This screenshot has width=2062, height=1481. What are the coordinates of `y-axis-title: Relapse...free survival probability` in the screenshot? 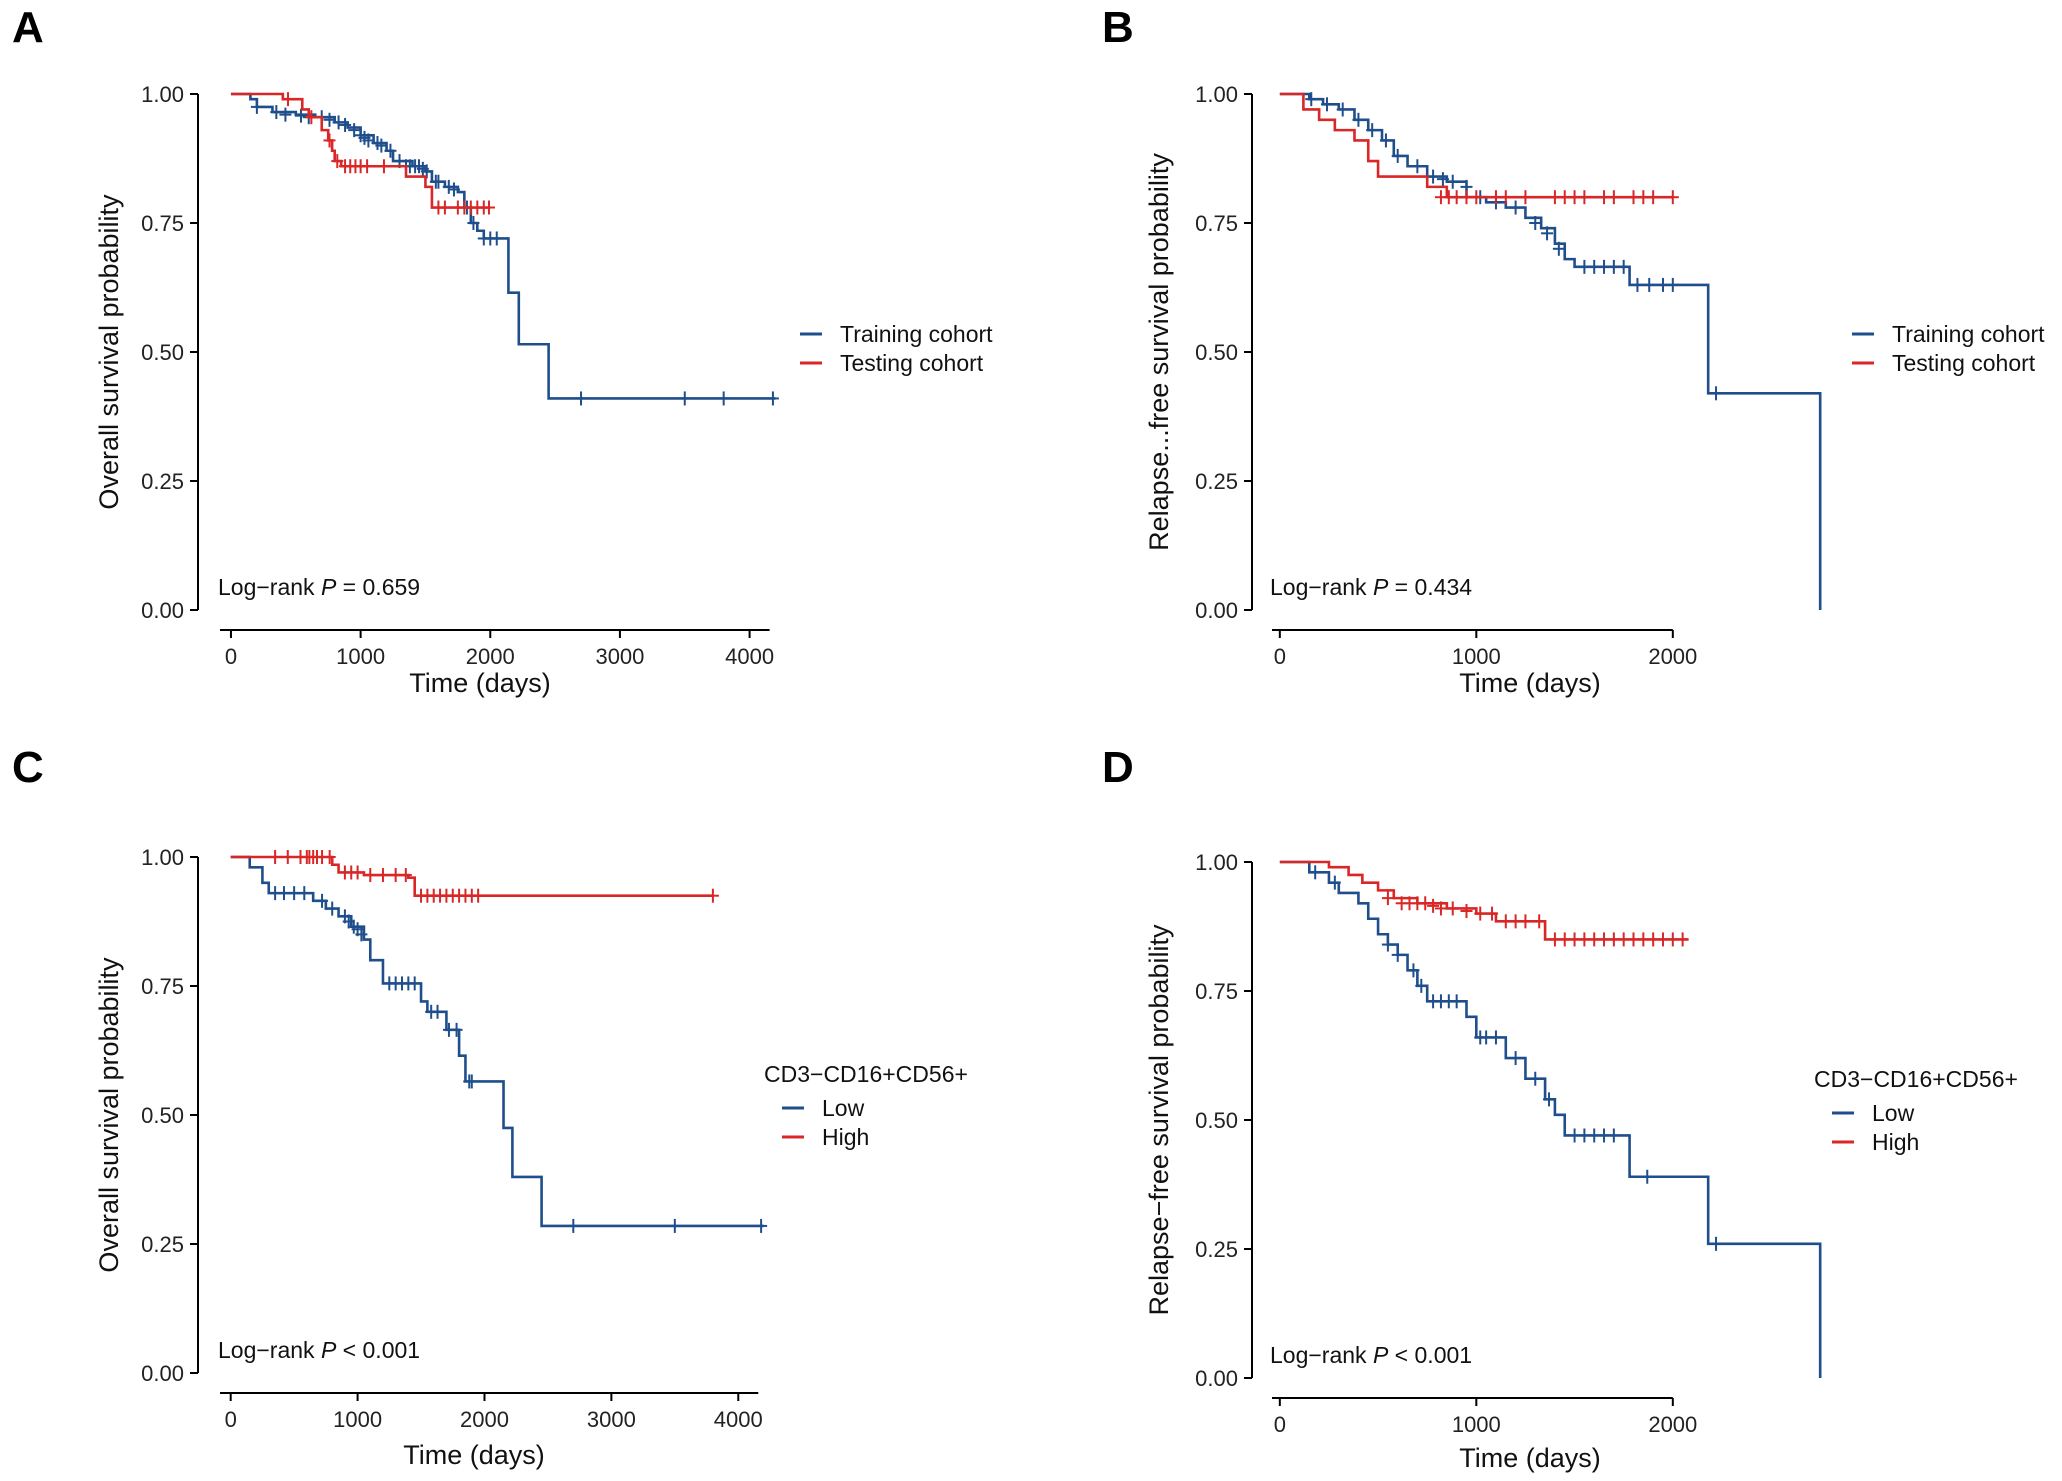 It's located at (1159, 352).